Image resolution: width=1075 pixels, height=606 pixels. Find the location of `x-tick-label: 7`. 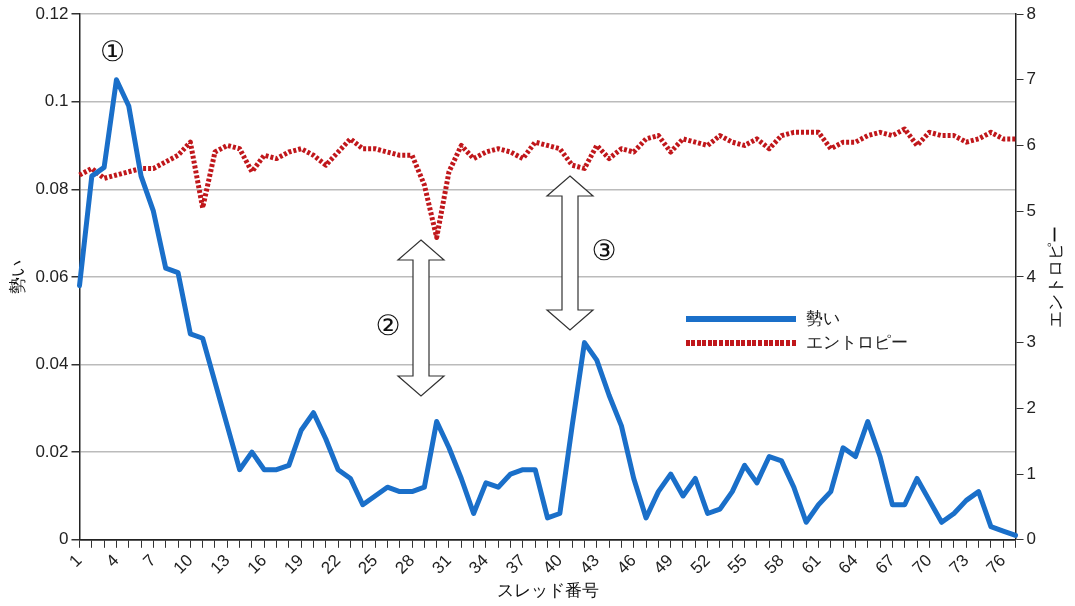

x-tick-label: 7 is located at coordinates (149, 560).